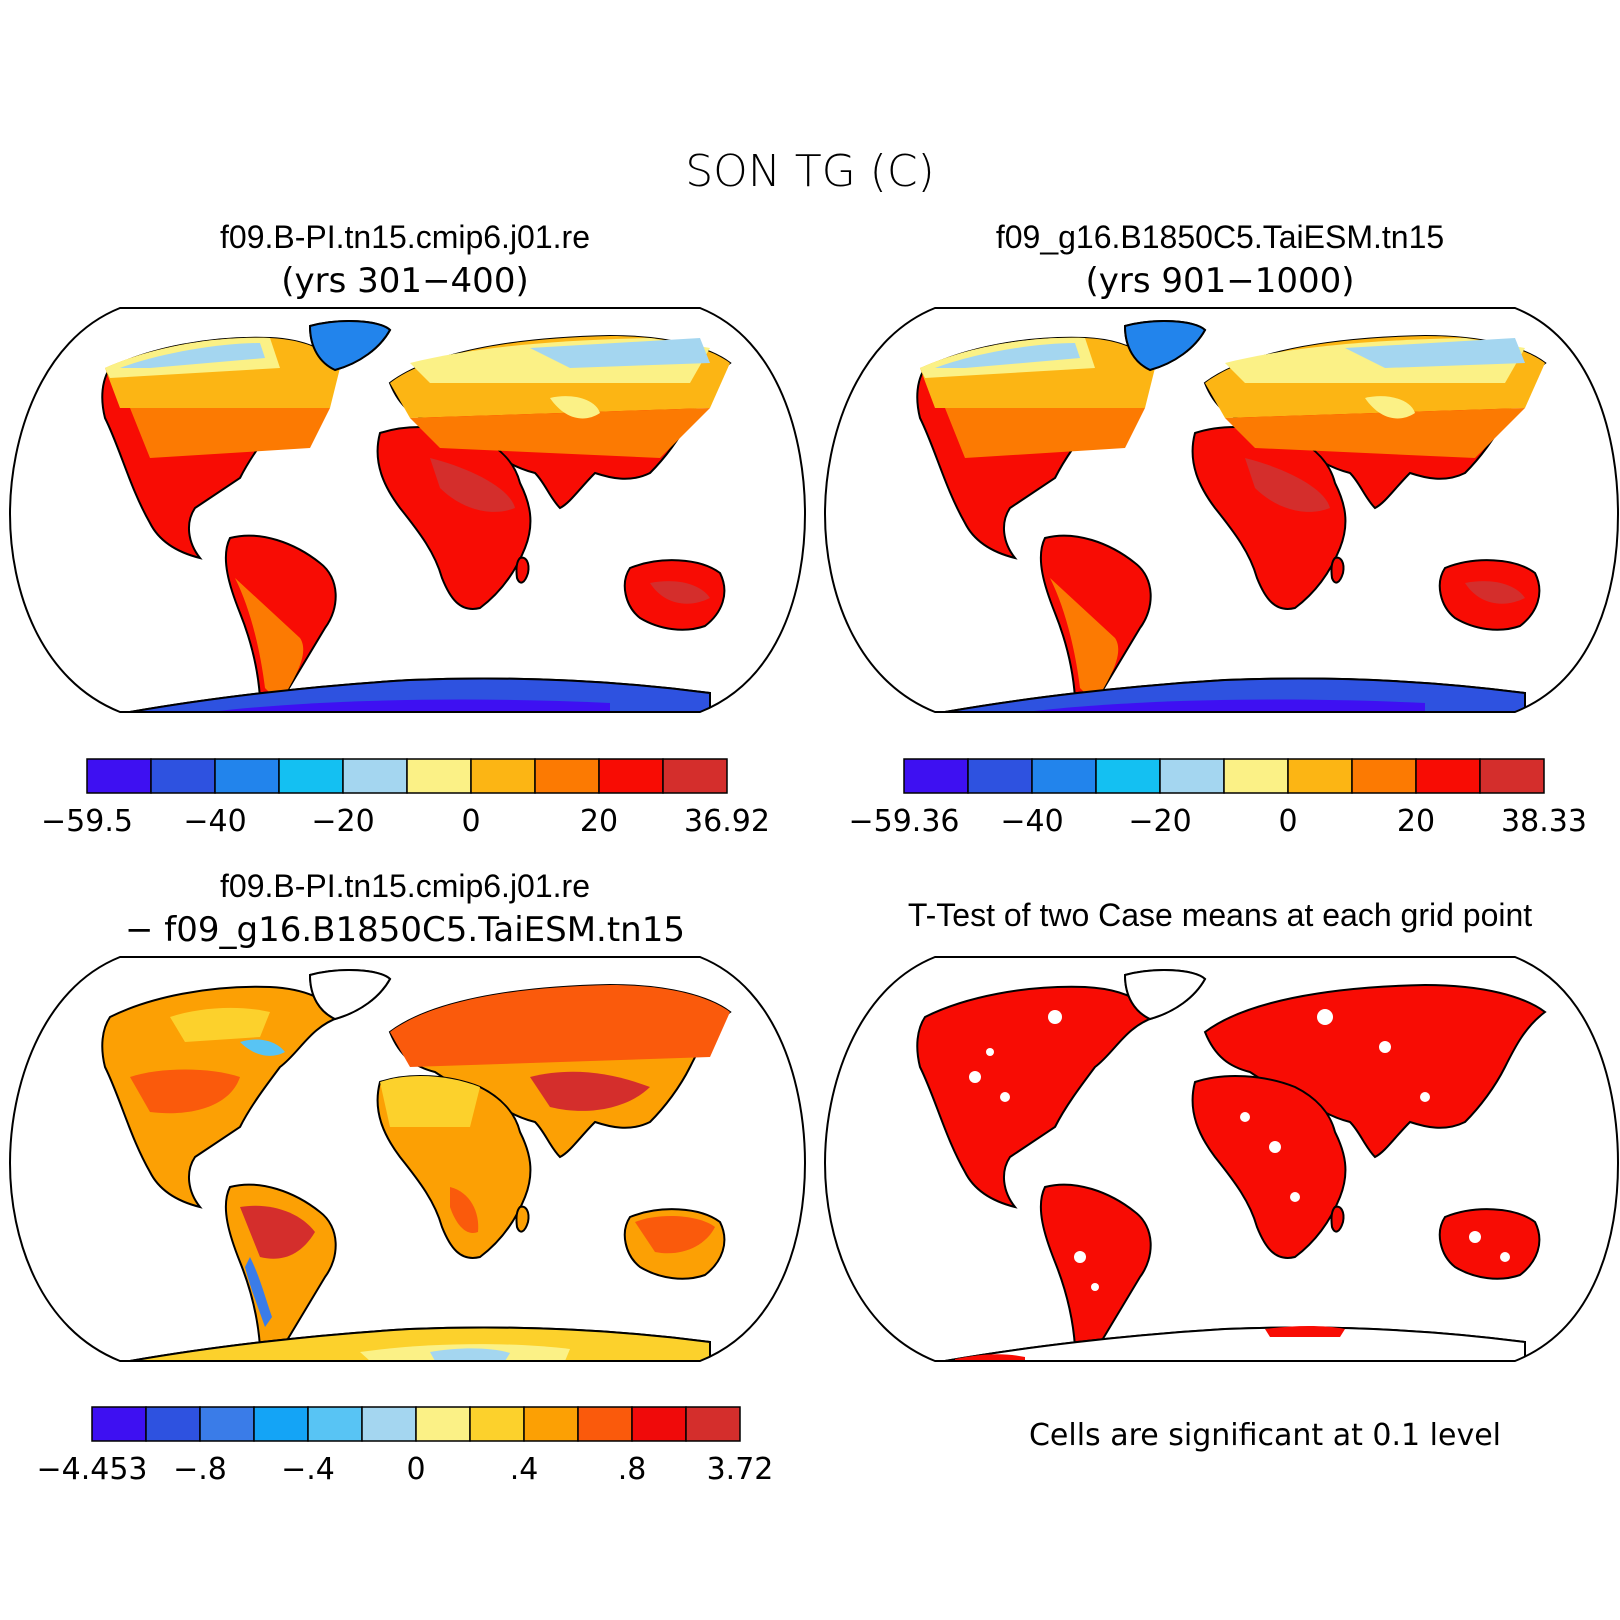 The image size is (1620, 1620). I want to click on colorbar-case2: −59.36 −40 −20 0 20 38.33, so click(1217, 798).